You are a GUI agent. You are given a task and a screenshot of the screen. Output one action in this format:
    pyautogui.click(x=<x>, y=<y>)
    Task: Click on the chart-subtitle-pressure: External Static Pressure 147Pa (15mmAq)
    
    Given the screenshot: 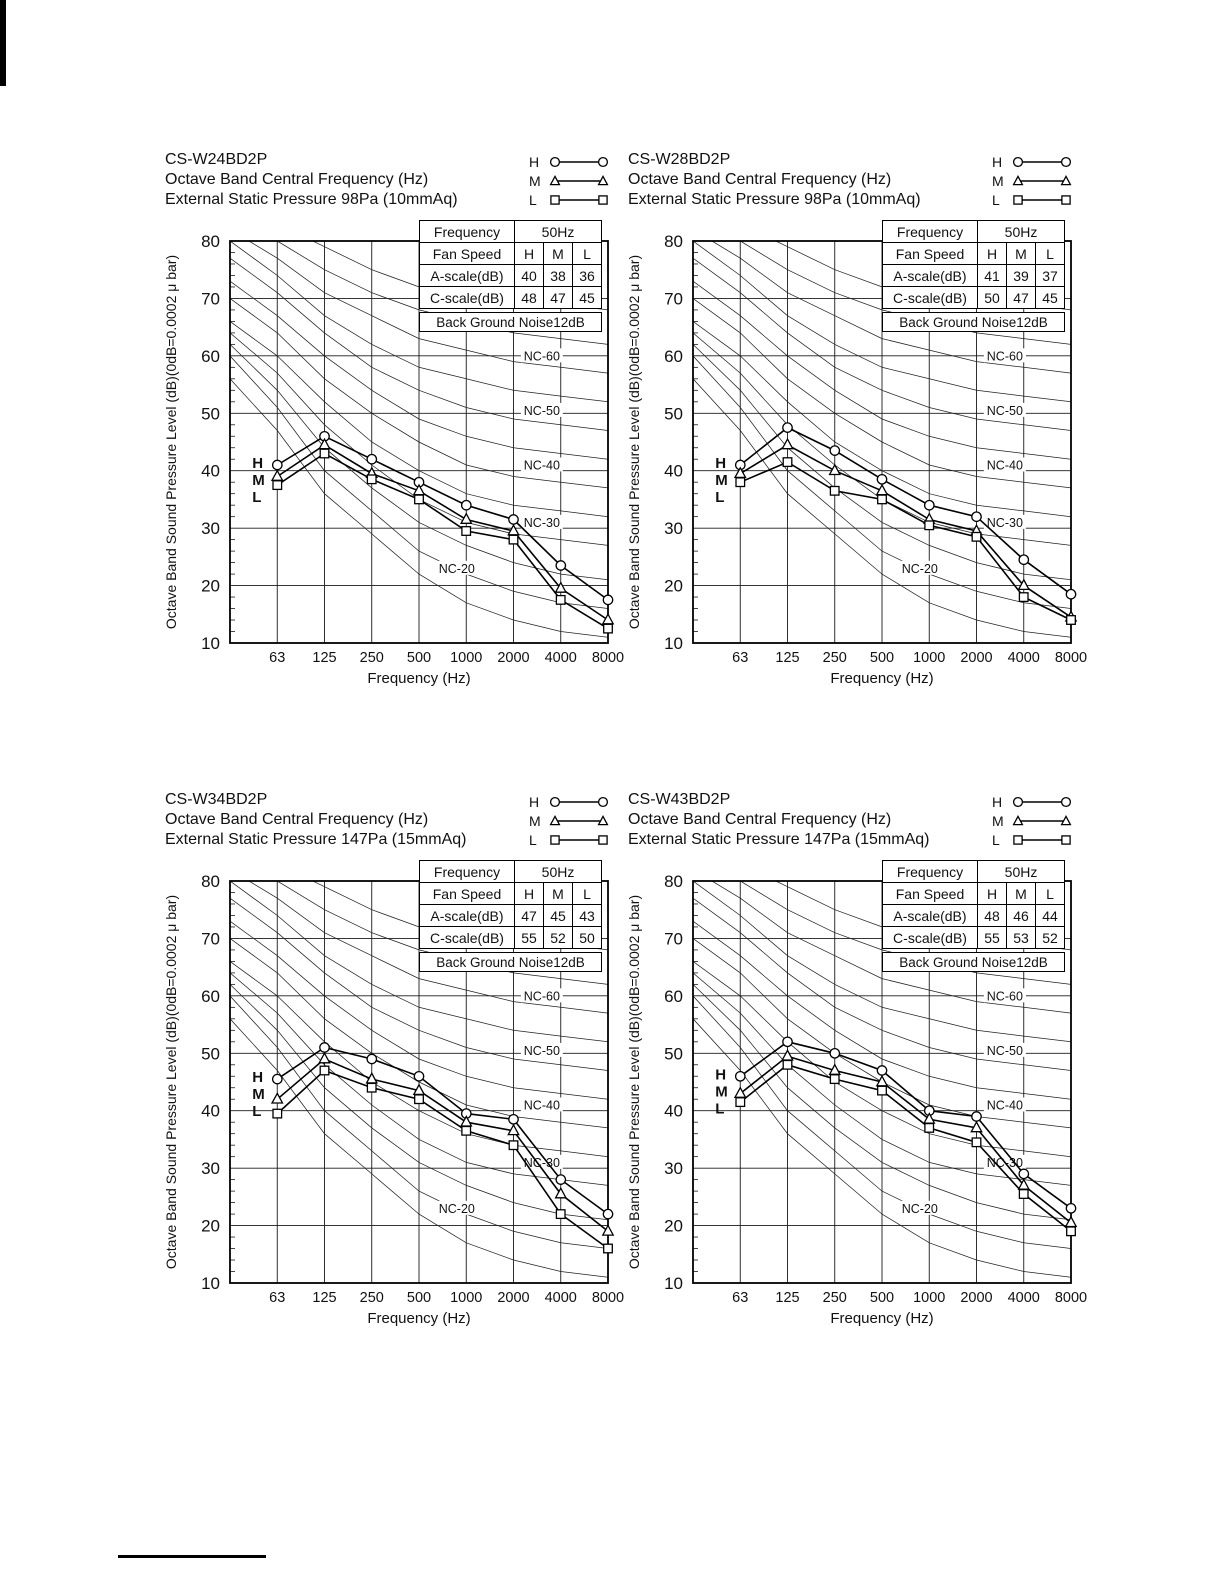 What is the action you would take?
    pyautogui.click(x=316, y=839)
    